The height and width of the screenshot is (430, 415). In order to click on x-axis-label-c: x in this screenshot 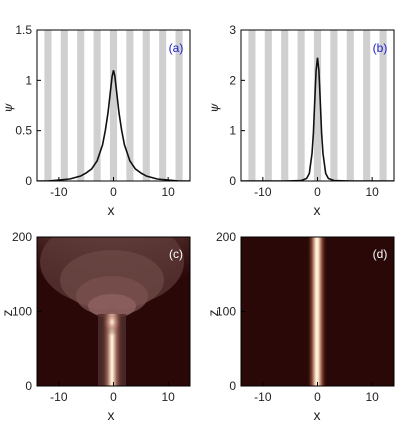, I will do `click(111, 415)`.